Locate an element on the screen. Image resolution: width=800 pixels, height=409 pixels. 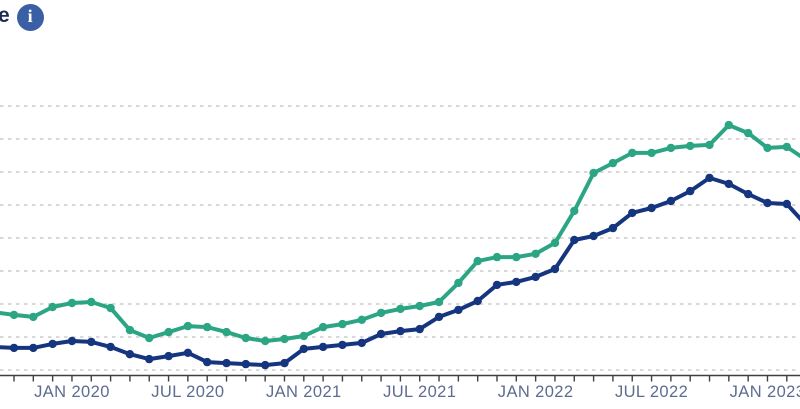
x-axis-label: JAN 2022 is located at coordinates (536, 392).